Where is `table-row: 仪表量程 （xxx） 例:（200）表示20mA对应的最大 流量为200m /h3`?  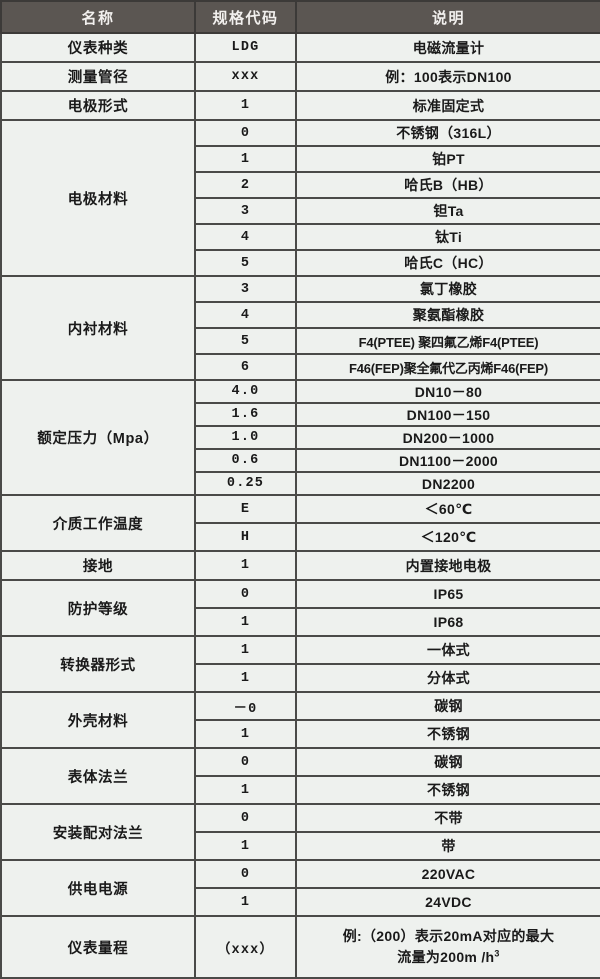
table-row: 仪表量程 （xxx） 例:（200）表示20mA对应的最大 流量为200m /h3 is located at coordinates (300, 947).